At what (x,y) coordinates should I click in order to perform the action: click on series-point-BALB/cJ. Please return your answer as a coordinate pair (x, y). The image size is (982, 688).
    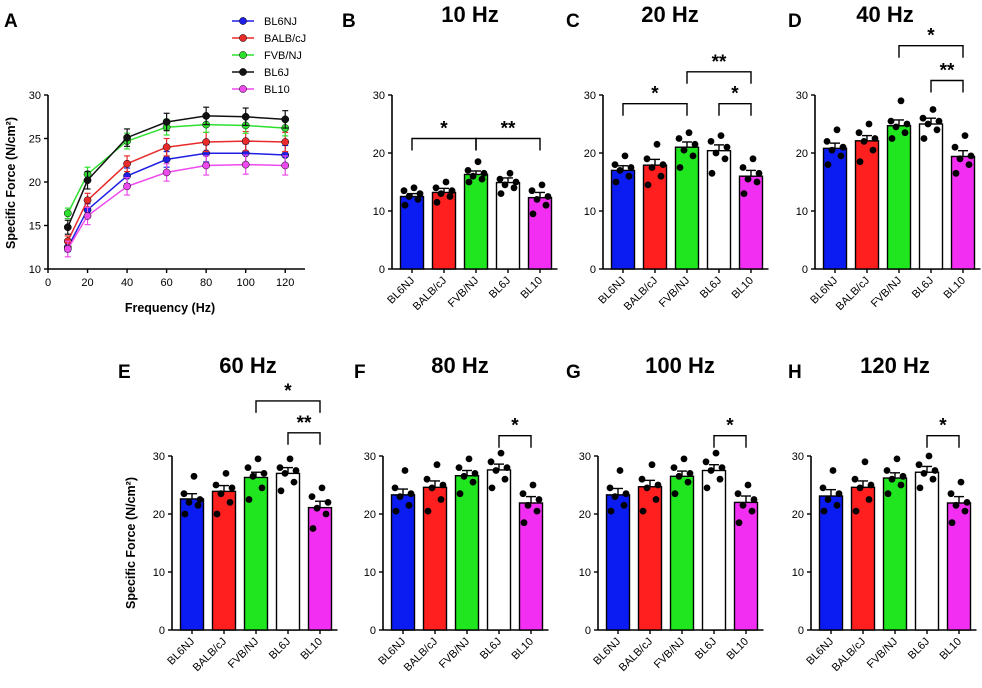
    Looking at the image, I should click on (87, 200).